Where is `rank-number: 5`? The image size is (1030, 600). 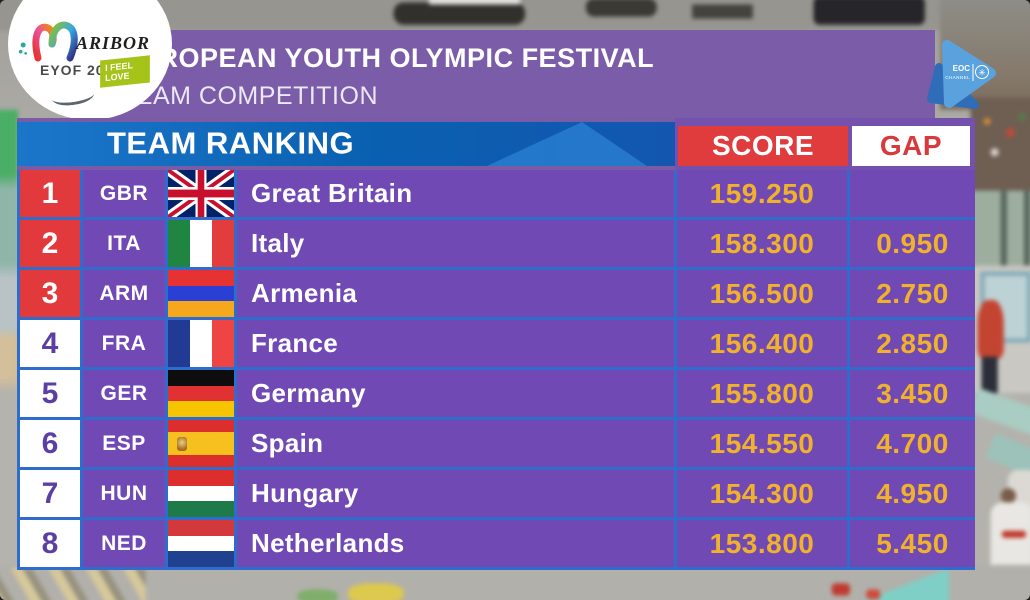
rank-number: 5 is located at coordinates (50, 393).